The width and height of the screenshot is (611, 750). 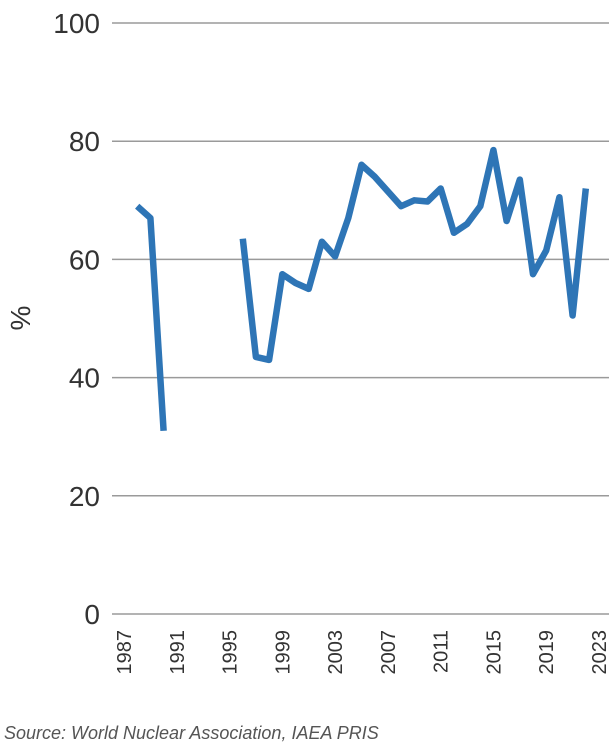 What do you see at coordinates (84, 141) in the screenshot?
I see `y-tick-label: 80` at bounding box center [84, 141].